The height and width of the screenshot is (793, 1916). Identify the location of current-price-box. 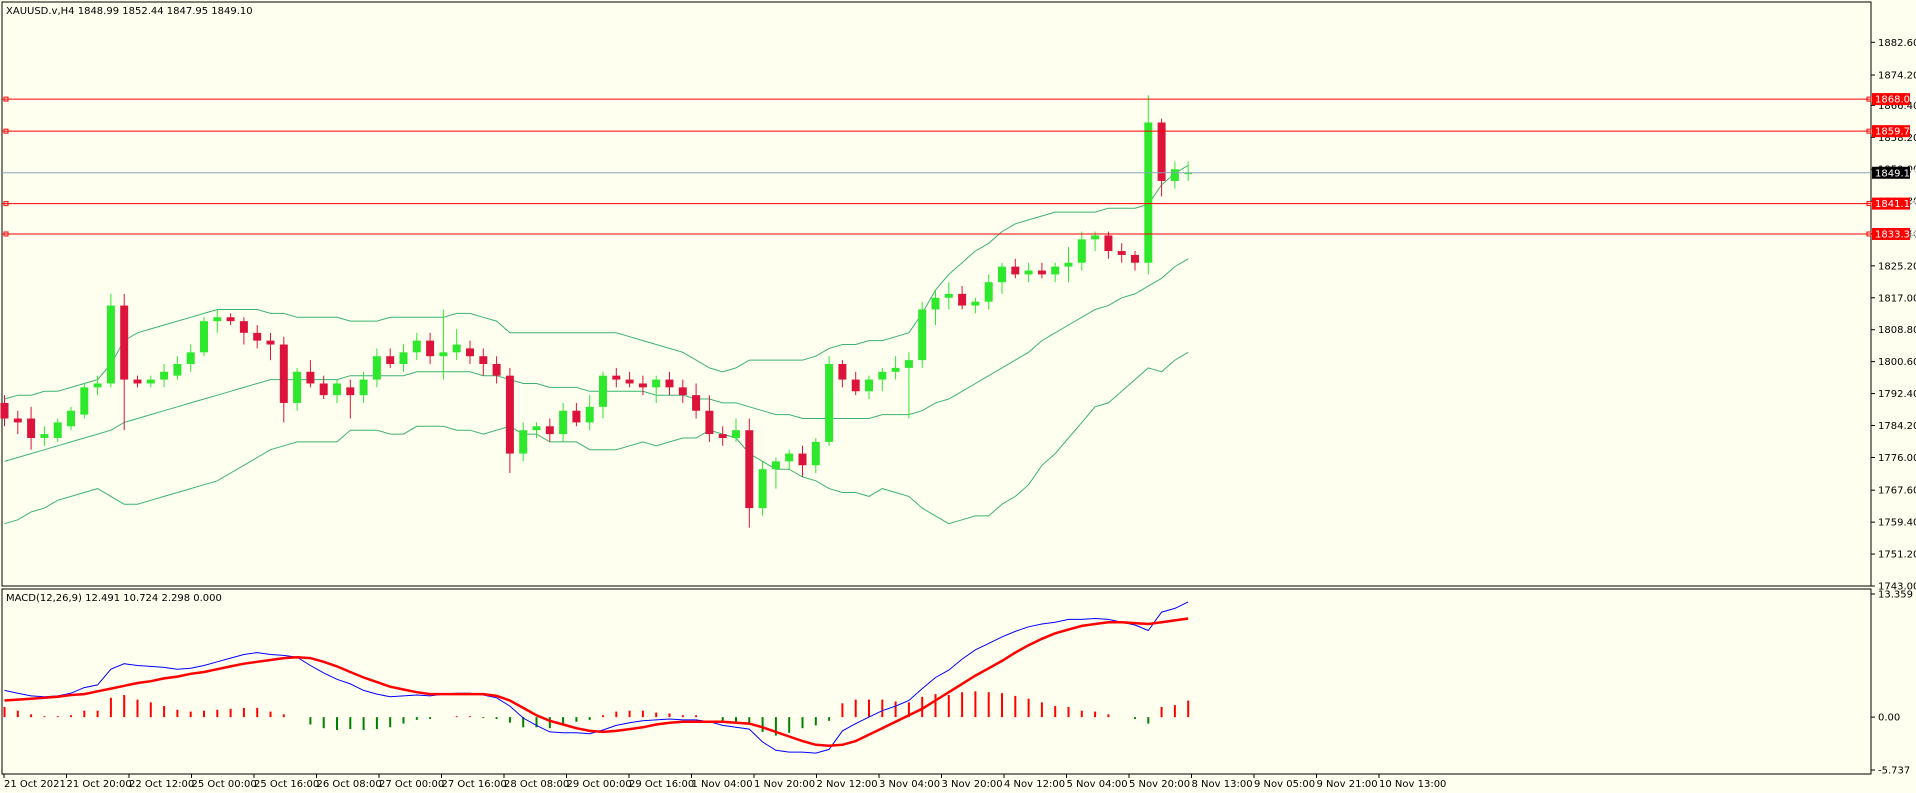
(1891, 172).